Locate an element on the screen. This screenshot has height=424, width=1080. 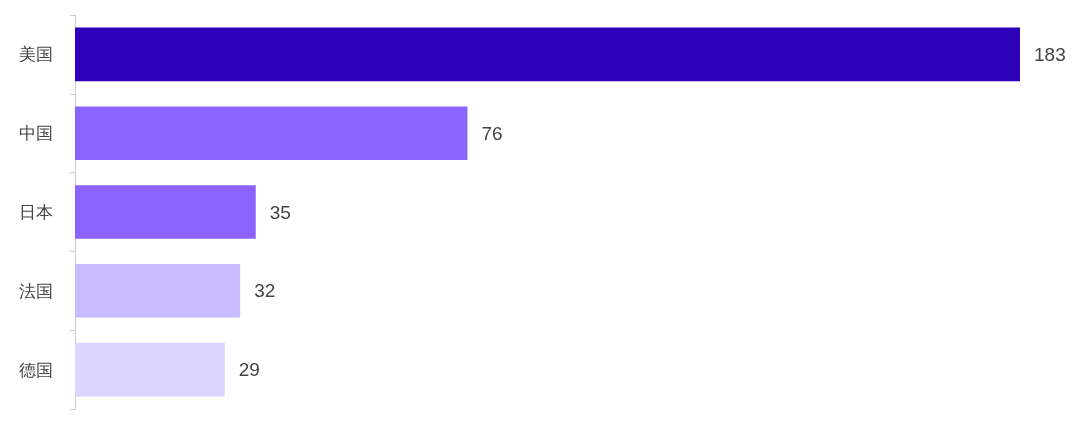
data-label: 76 is located at coordinates (492, 133).